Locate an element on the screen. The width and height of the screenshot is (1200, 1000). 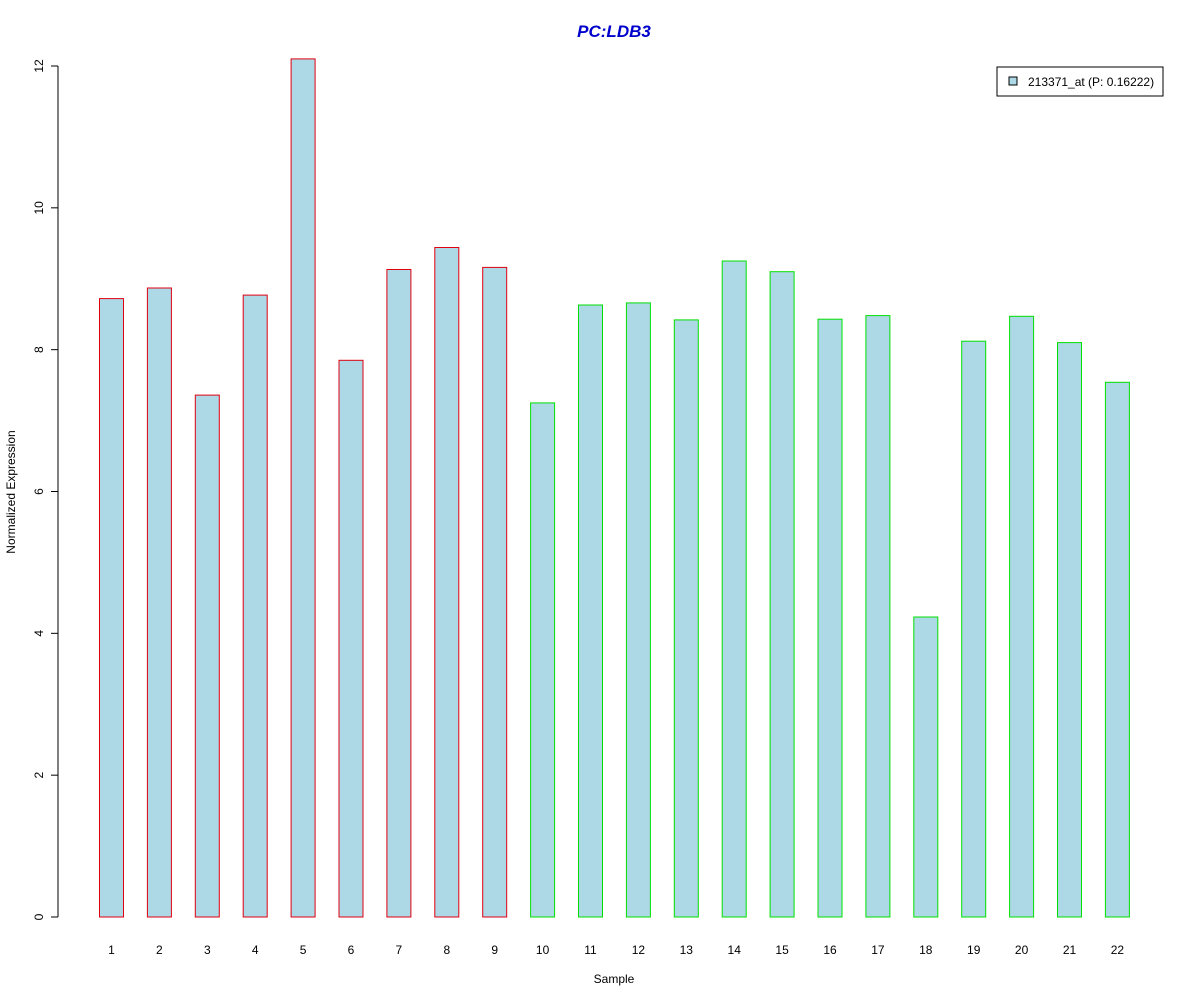
x-tick-label: 18 is located at coordinates (926, 950).